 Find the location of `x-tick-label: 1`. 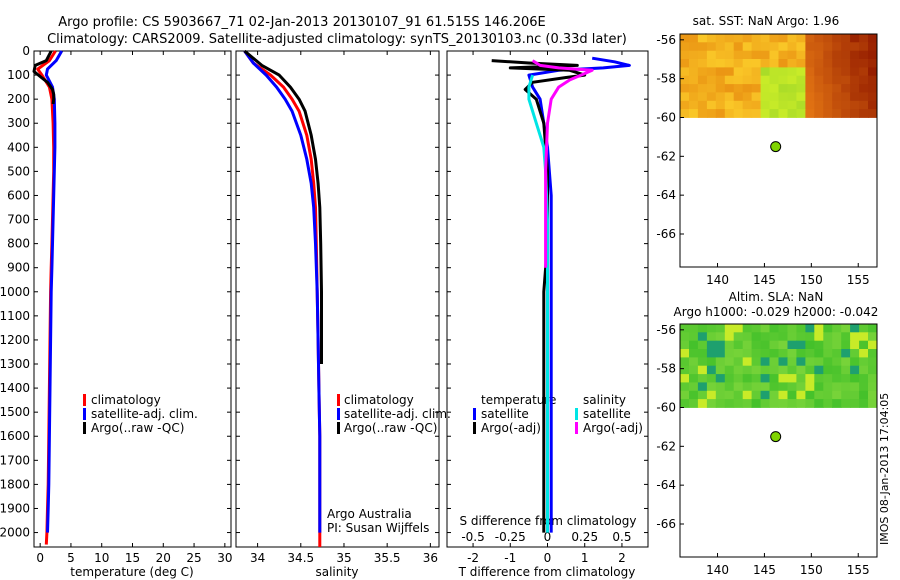

x-tick-label: 1 is located at coordinates (585, 558).